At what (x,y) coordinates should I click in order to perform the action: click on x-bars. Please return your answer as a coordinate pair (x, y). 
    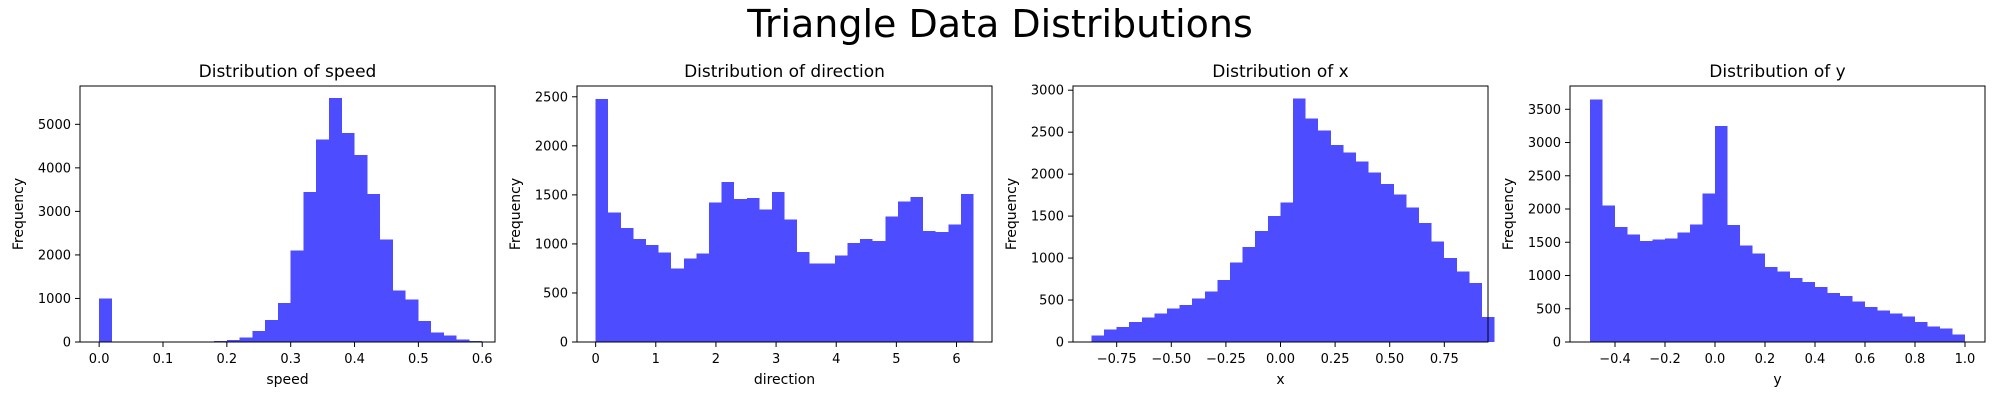
    Looking at the image, I should click on (1293, 220).